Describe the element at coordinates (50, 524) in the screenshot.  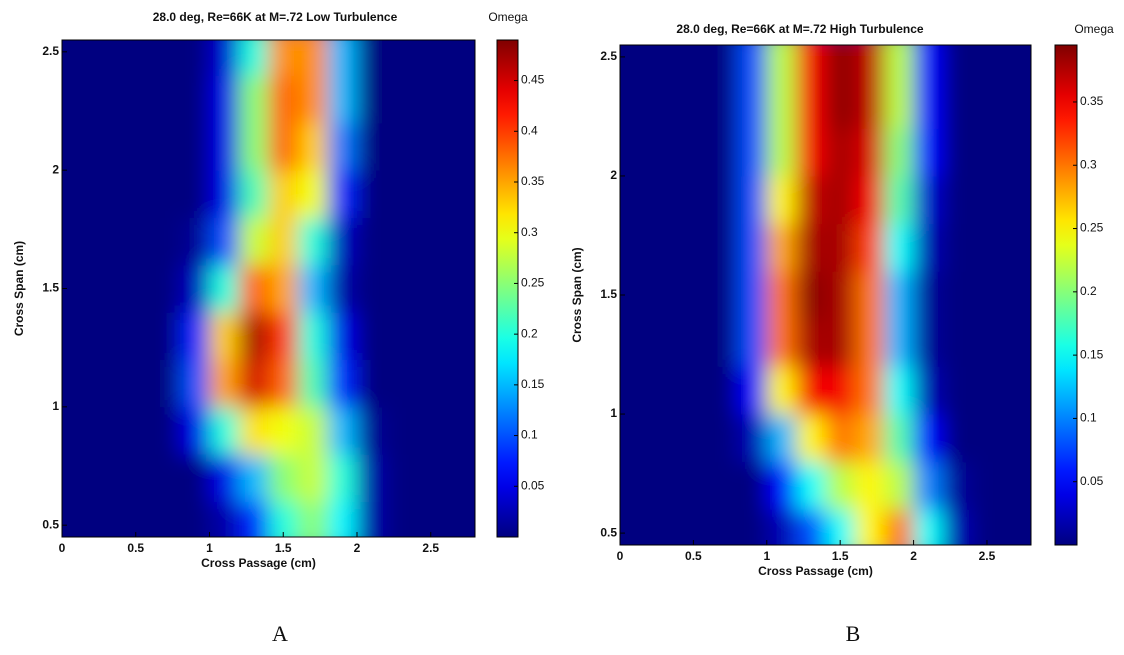
I see `y-tick-label: 0.5` at that location.